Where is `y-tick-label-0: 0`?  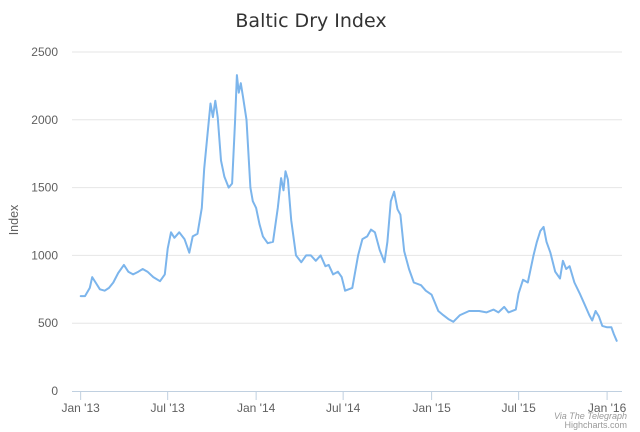 y-tick-label-0: 0 is located at coordinates (54, 391).